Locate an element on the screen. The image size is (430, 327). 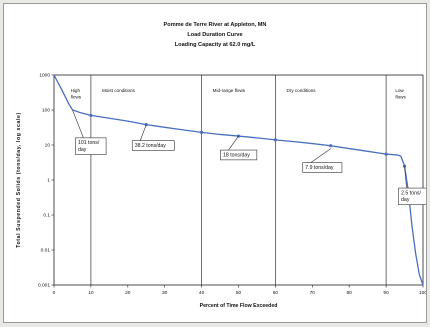
zone-label: Mid-range flows is located at coordinates (229, 90).